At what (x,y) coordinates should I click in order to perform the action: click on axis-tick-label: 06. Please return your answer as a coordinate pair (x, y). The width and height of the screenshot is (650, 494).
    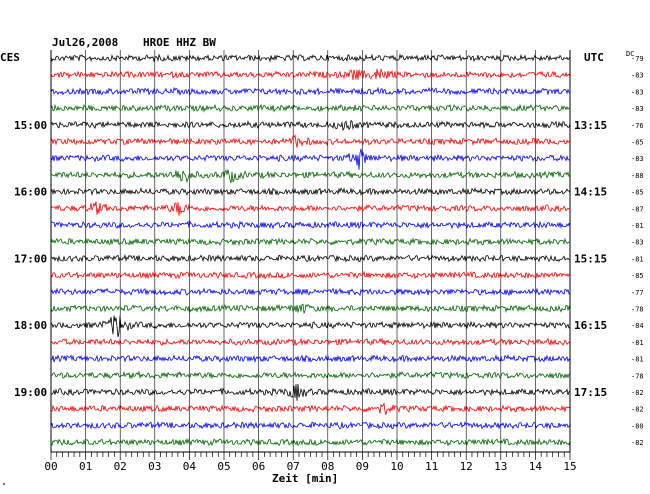
    Looking at the image, I should click on (258, 466).